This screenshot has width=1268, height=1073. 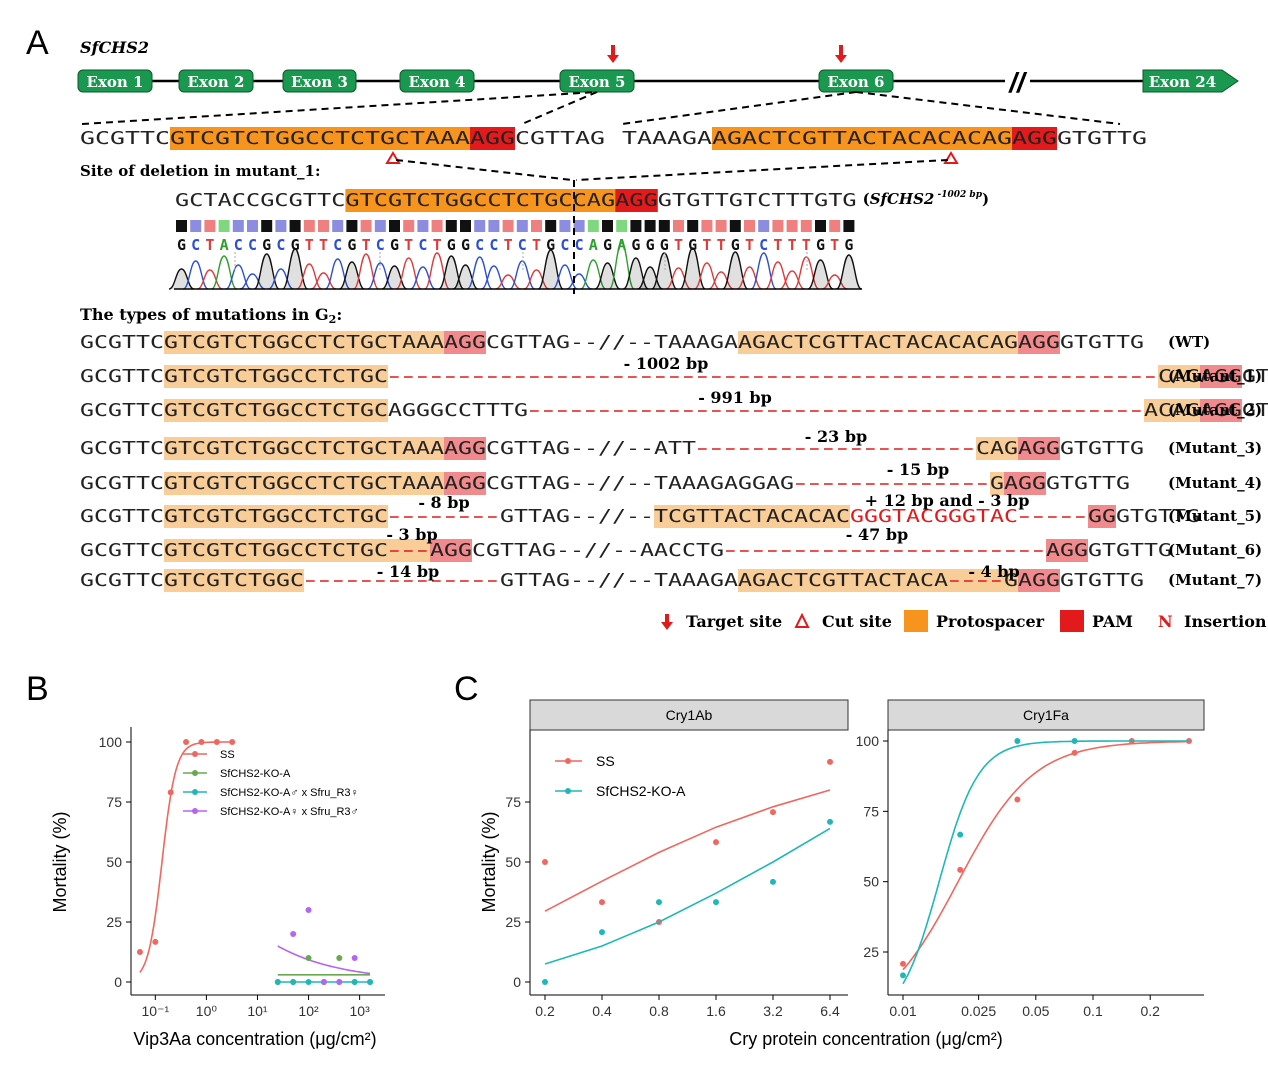 I want to click on exon-label: Exon 3, so click(x=319, y=82).